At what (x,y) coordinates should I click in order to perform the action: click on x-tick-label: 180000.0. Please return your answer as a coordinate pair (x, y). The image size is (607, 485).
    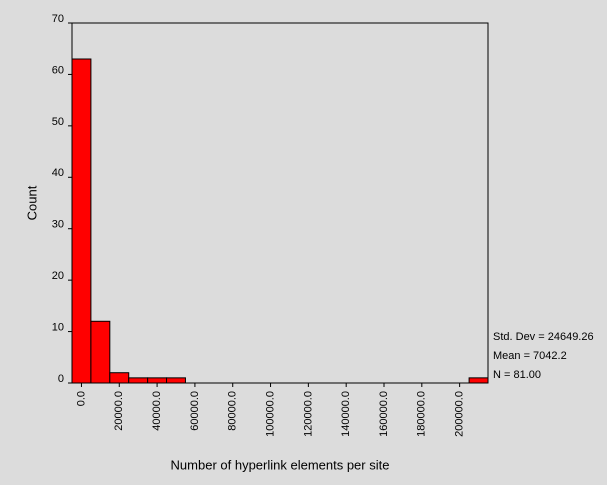
    Looking at the image, I should click on (422, 414).